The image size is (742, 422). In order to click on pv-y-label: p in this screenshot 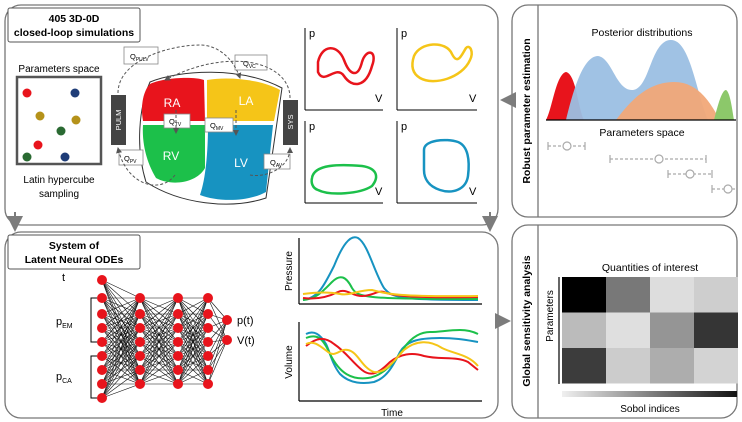, I will do `click(404, 34)`.